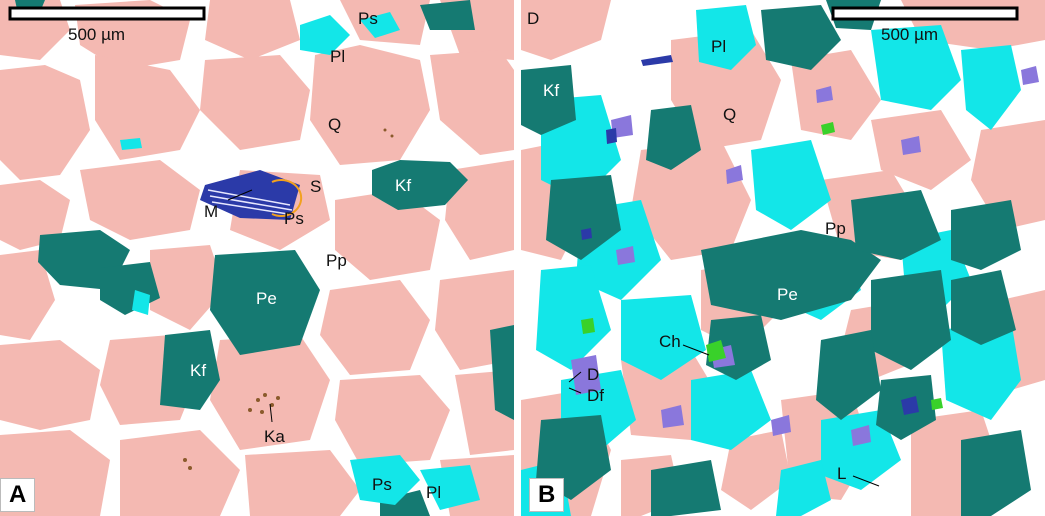 This screenshot has width=1045, height=516. What do you see at coordinates (240, 195) in the screenshot?
I see `leader-m` at bounding box center [240, 195].